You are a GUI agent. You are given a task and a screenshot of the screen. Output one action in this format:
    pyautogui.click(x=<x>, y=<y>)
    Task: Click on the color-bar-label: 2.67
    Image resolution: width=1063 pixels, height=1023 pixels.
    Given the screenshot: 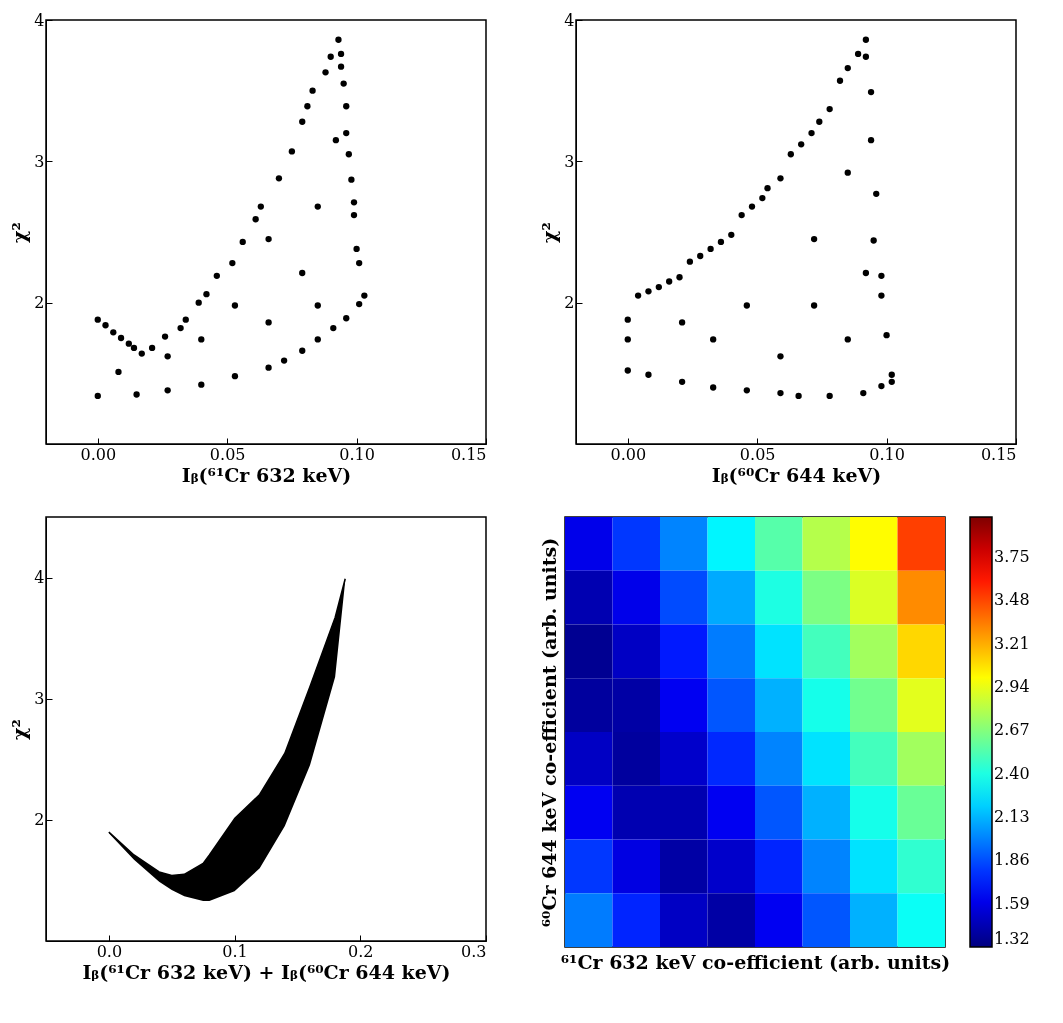 What is the action you would take?
    pyautogui.click(x=1012, y=730)
    